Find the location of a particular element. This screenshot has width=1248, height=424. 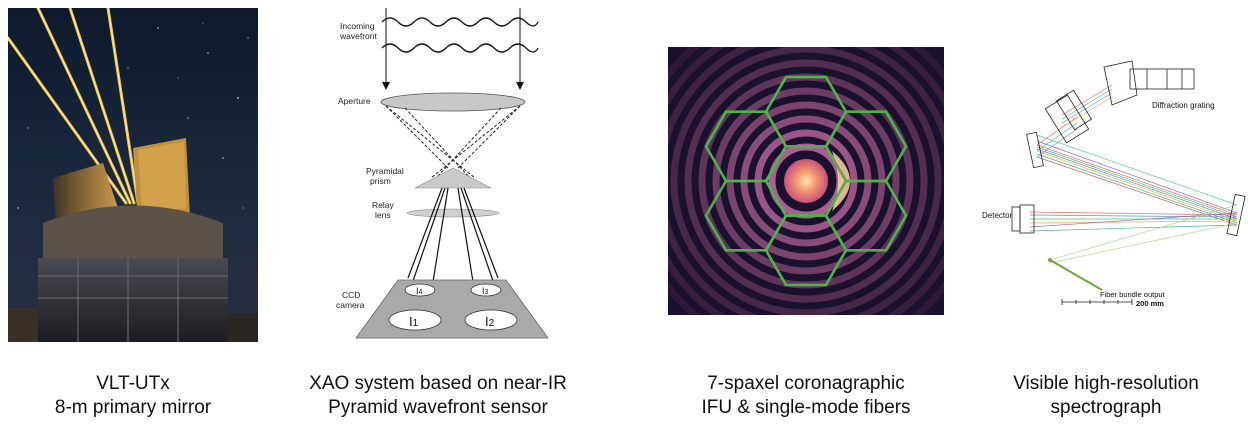

label-prism: prism is located at coordinates (380, 181).